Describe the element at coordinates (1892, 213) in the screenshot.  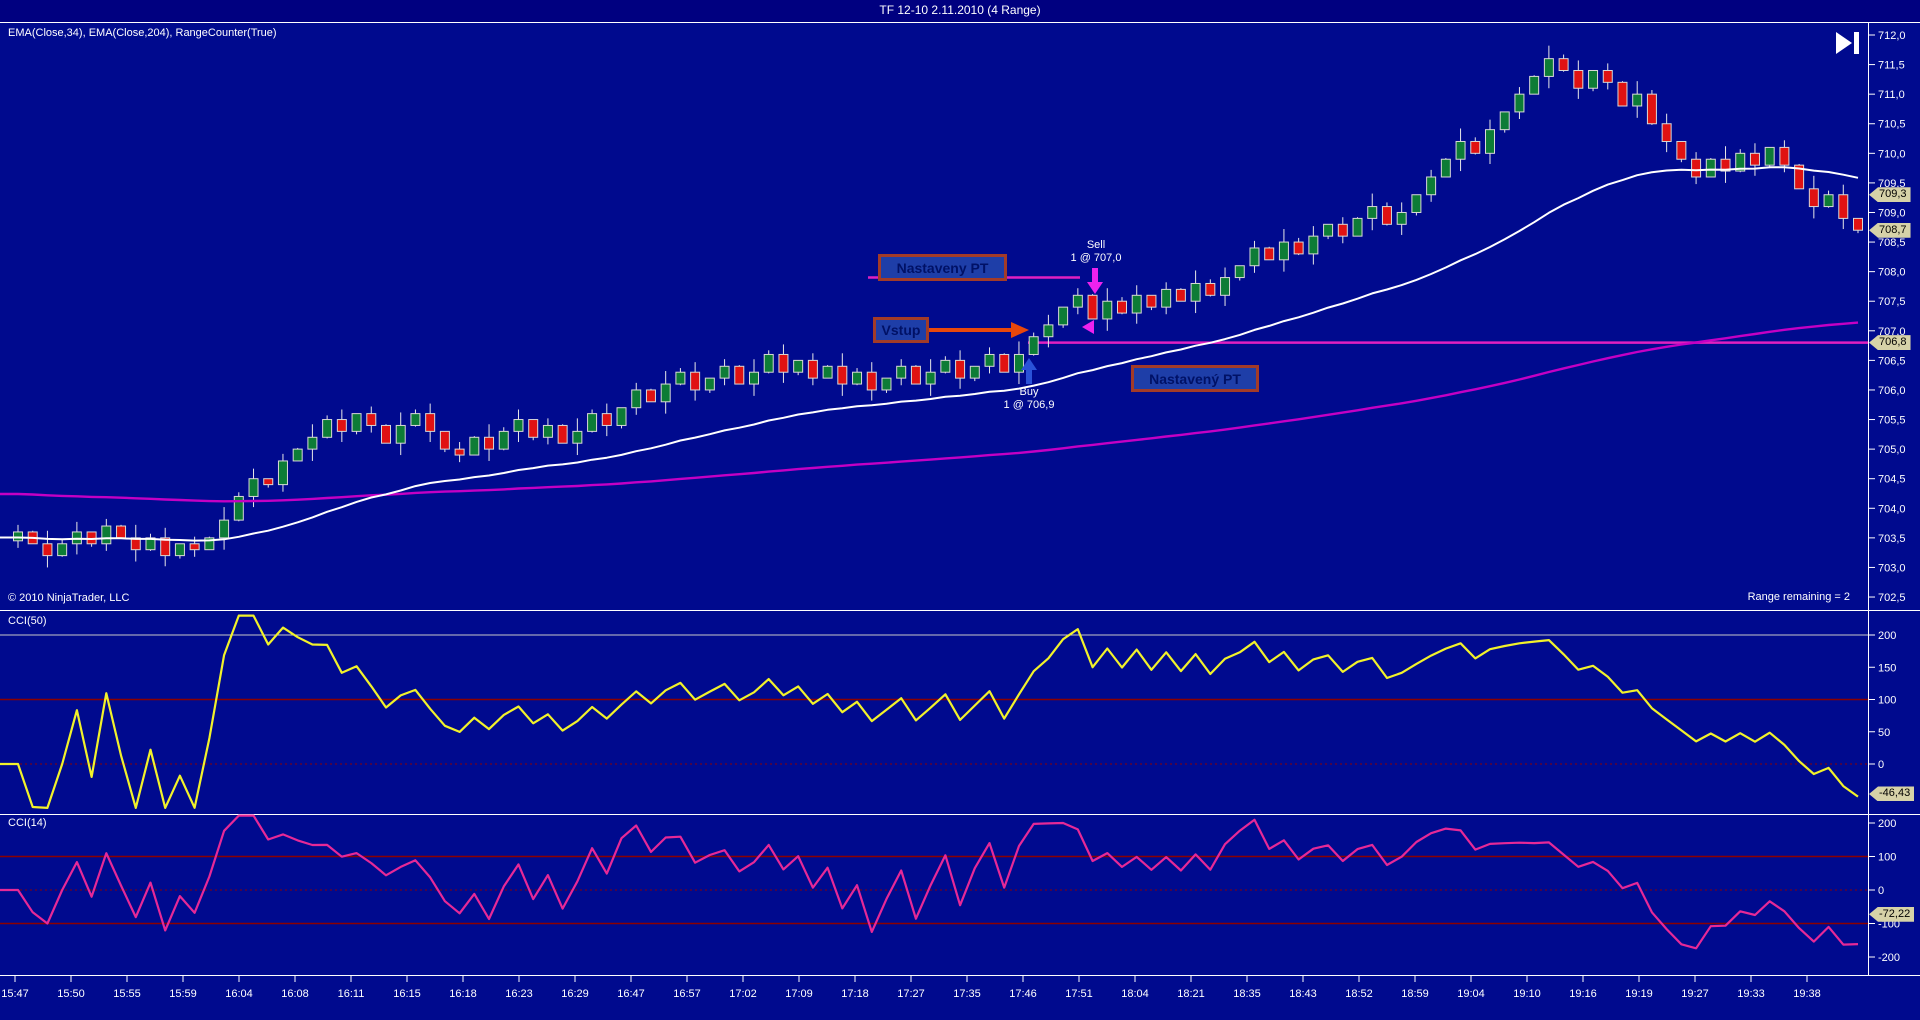
I see `svg-text: 709,0` at that location.